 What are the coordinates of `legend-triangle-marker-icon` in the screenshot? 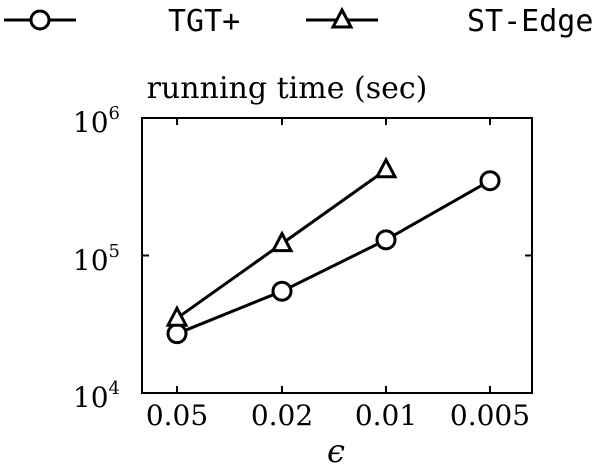 It's located at (342, 17).